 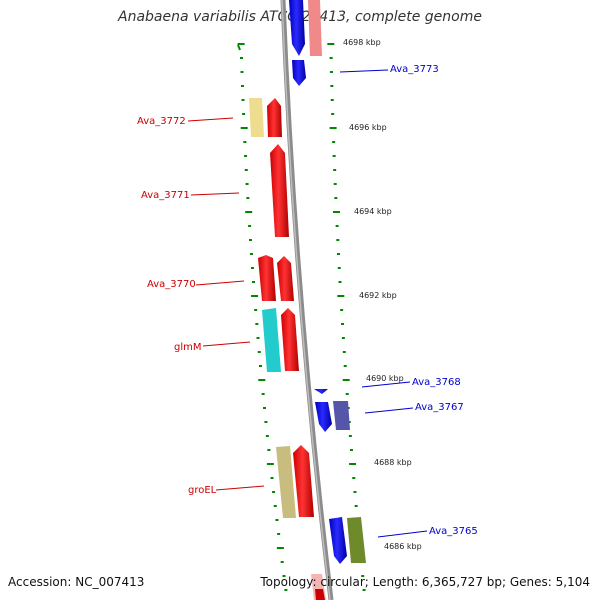 I want to click on gene-bottom, so click(x=318, y=587).